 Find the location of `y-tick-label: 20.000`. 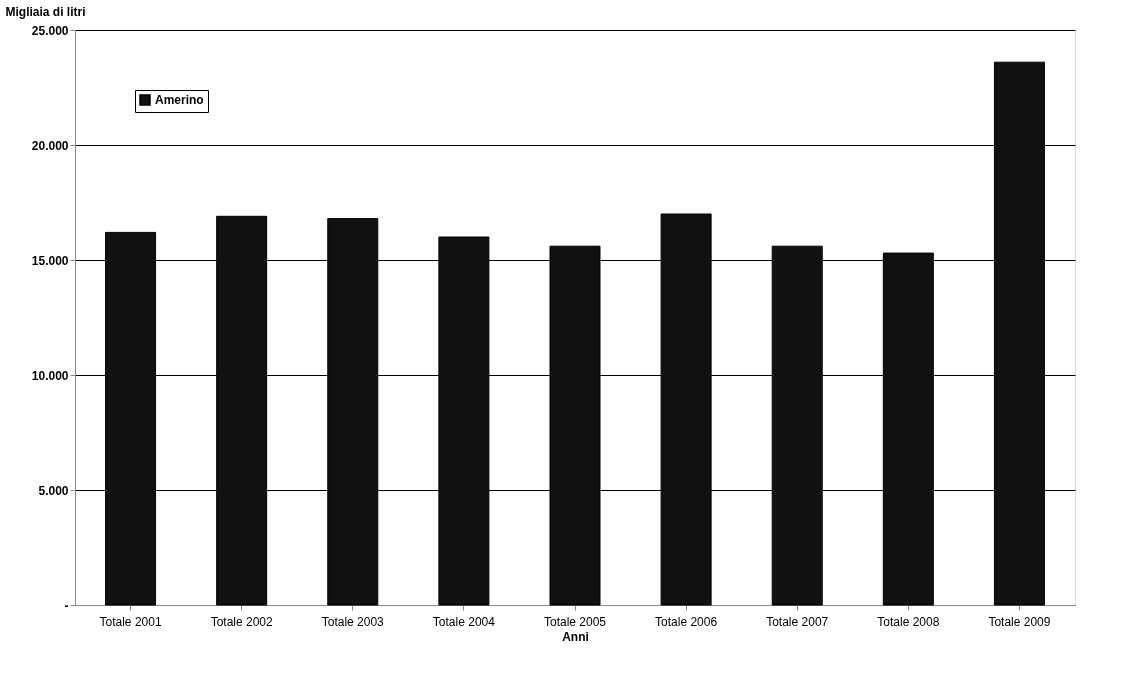

y-tick-label: 20.000 is located at coordinates (50, 145).